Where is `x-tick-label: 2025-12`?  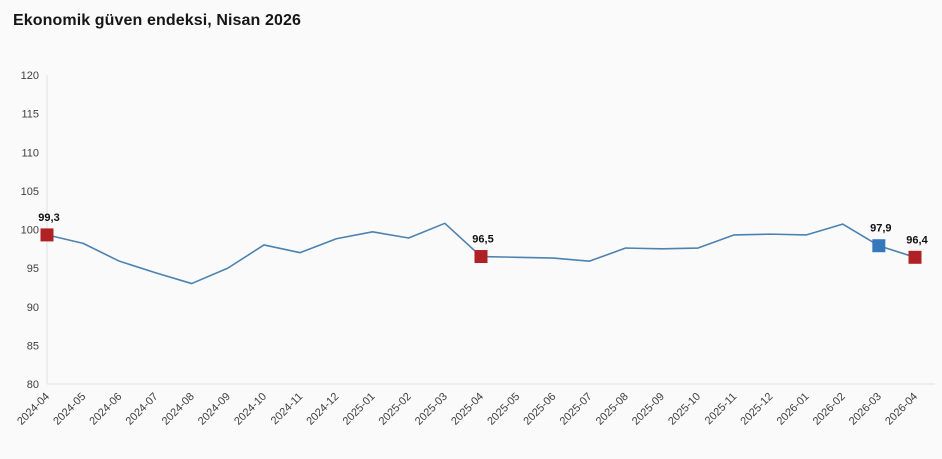 x-tick-label: 2025-12 is located at coordinates (756, 409).